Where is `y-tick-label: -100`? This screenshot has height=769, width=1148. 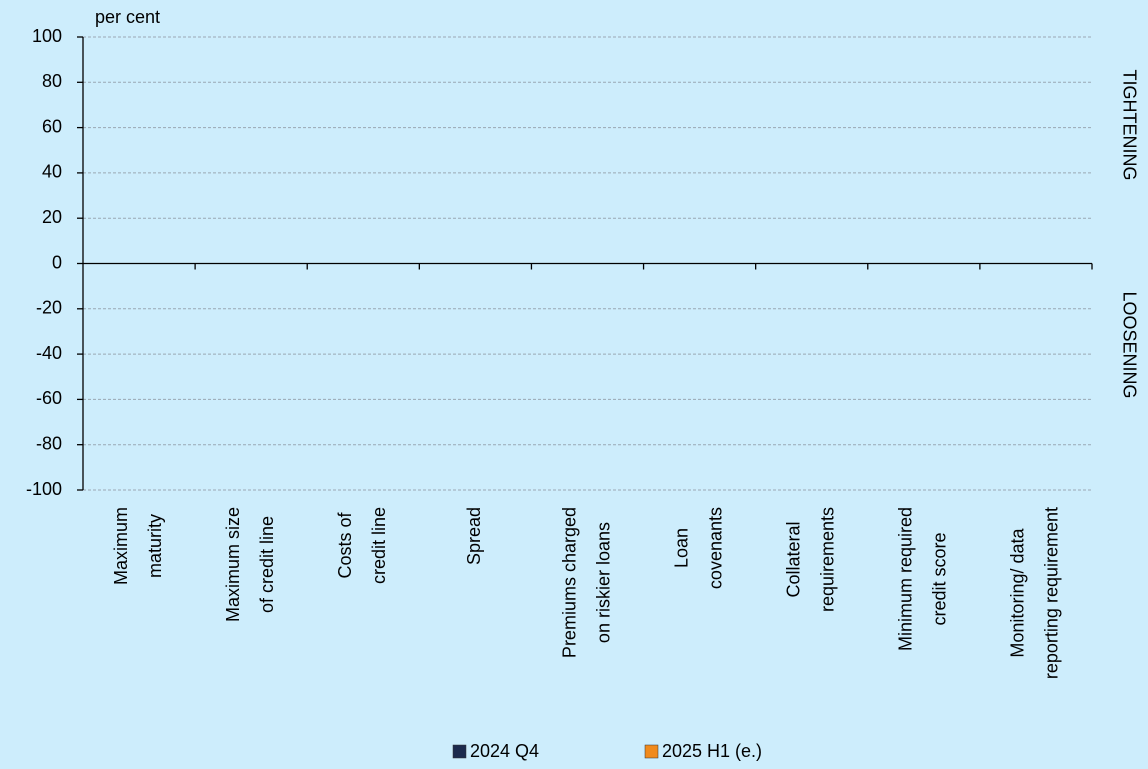 y-tick-label: -100 is located at coordinates (44, 489).